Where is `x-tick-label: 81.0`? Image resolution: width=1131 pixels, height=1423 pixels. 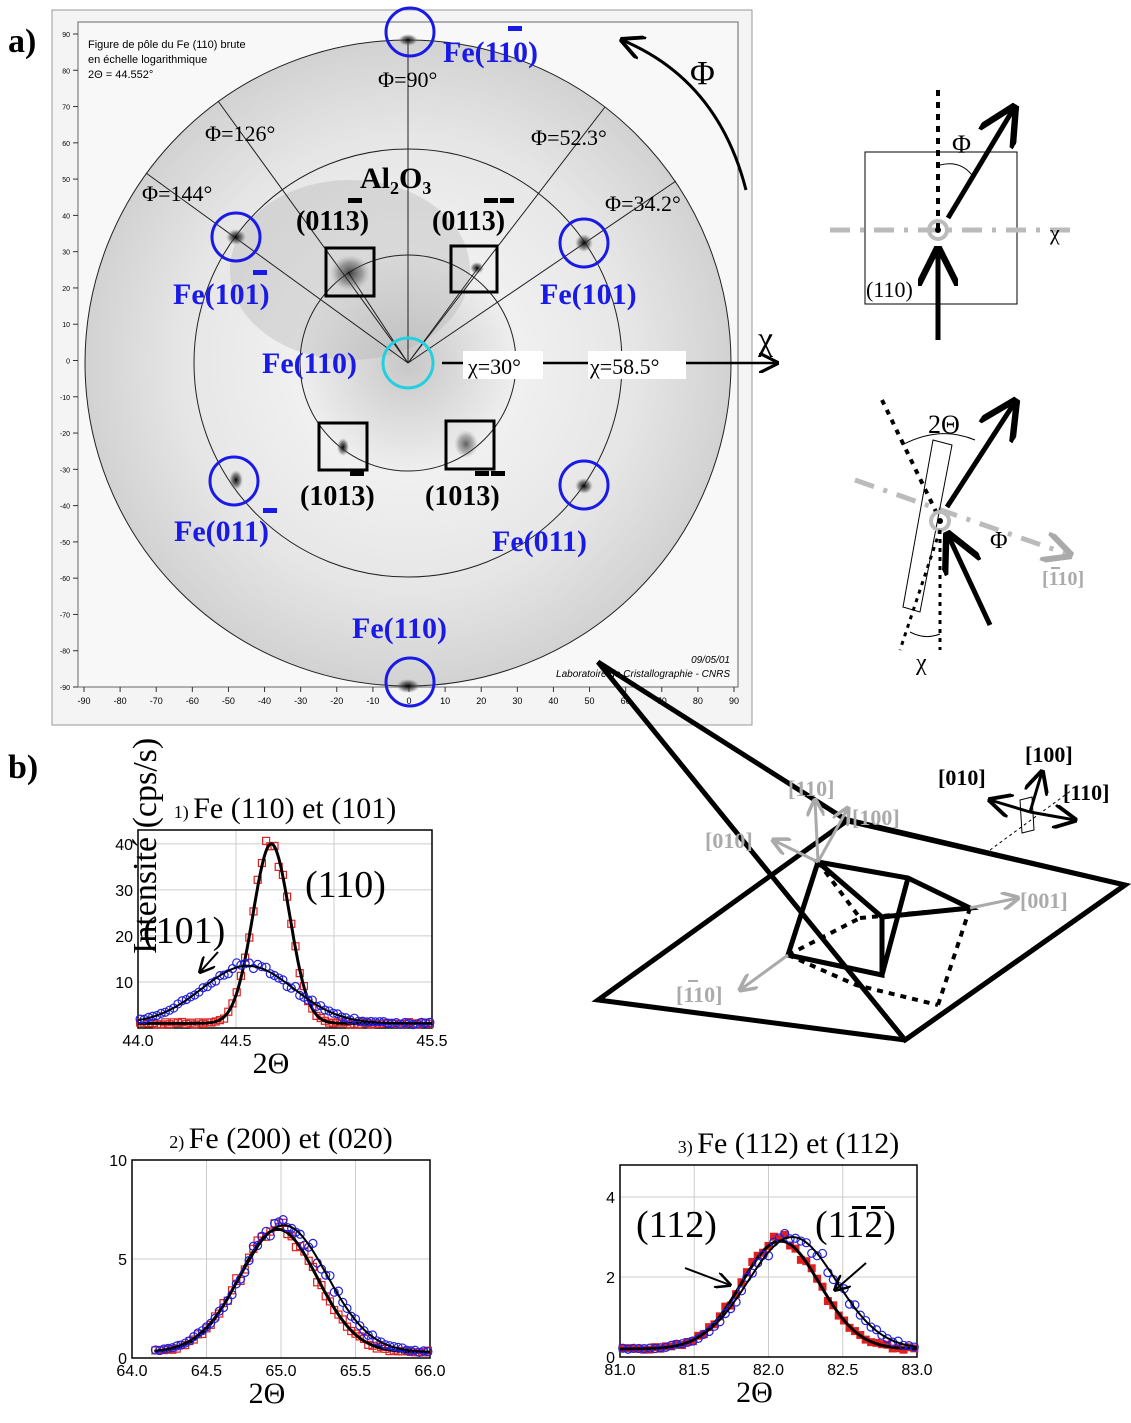
x-tick-label: 81.0 is located at coordinates (619, 1370).